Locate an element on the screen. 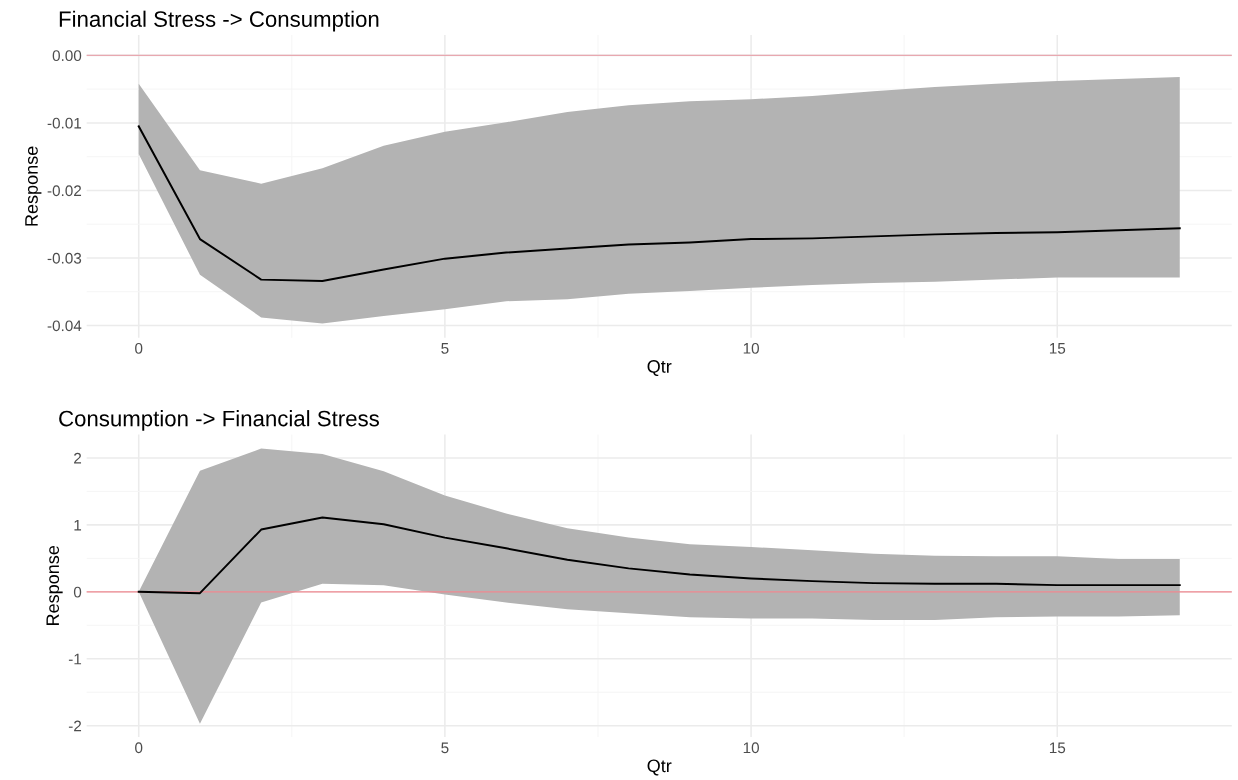 Image resolution: width=1238 pixels, height=780 pixels. y-tick-label: 0 is located at coordinates (77, 592).